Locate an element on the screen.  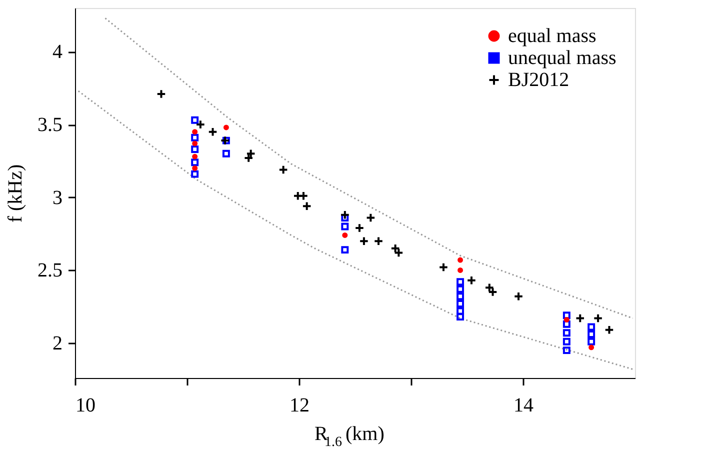
legend-label: equal mass is located at coordinates (552, 36).